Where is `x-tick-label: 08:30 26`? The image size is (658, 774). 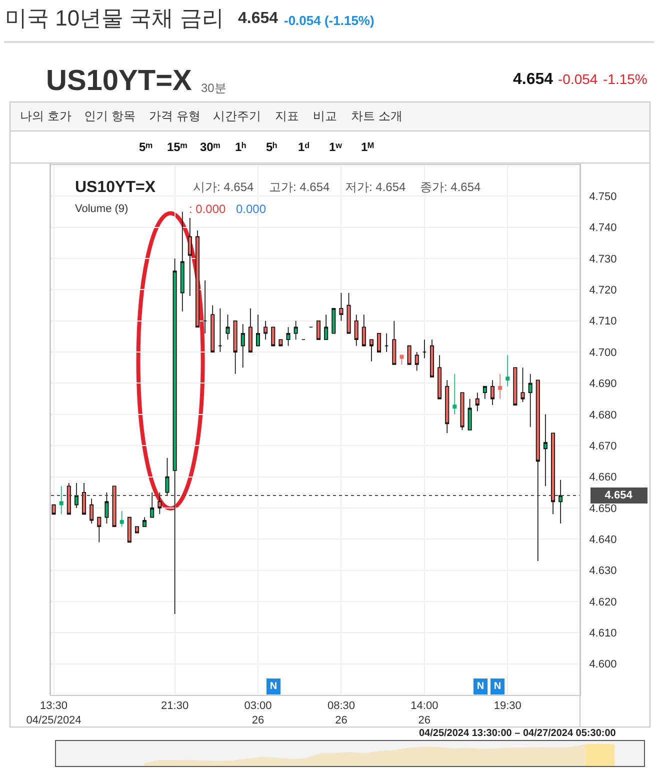
x-tick-label: 08:30 26 is located at coordinates (341, 713).